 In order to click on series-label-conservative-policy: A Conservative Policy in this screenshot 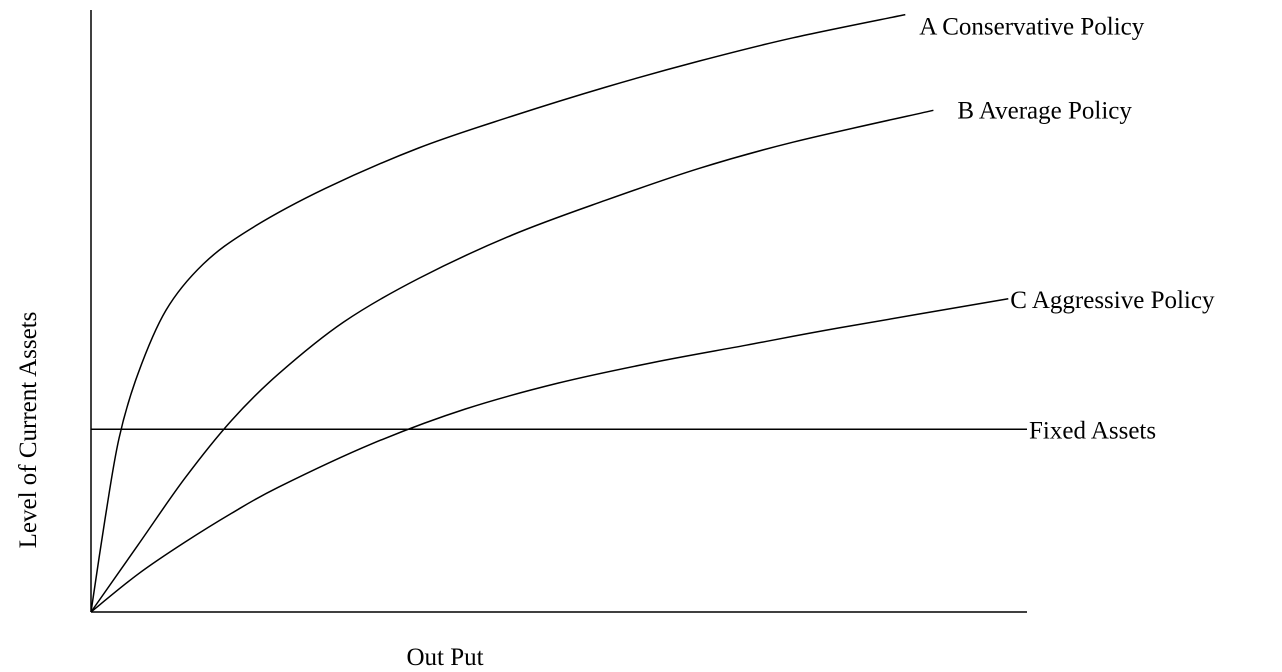, I will do `click(1031, 27)`.